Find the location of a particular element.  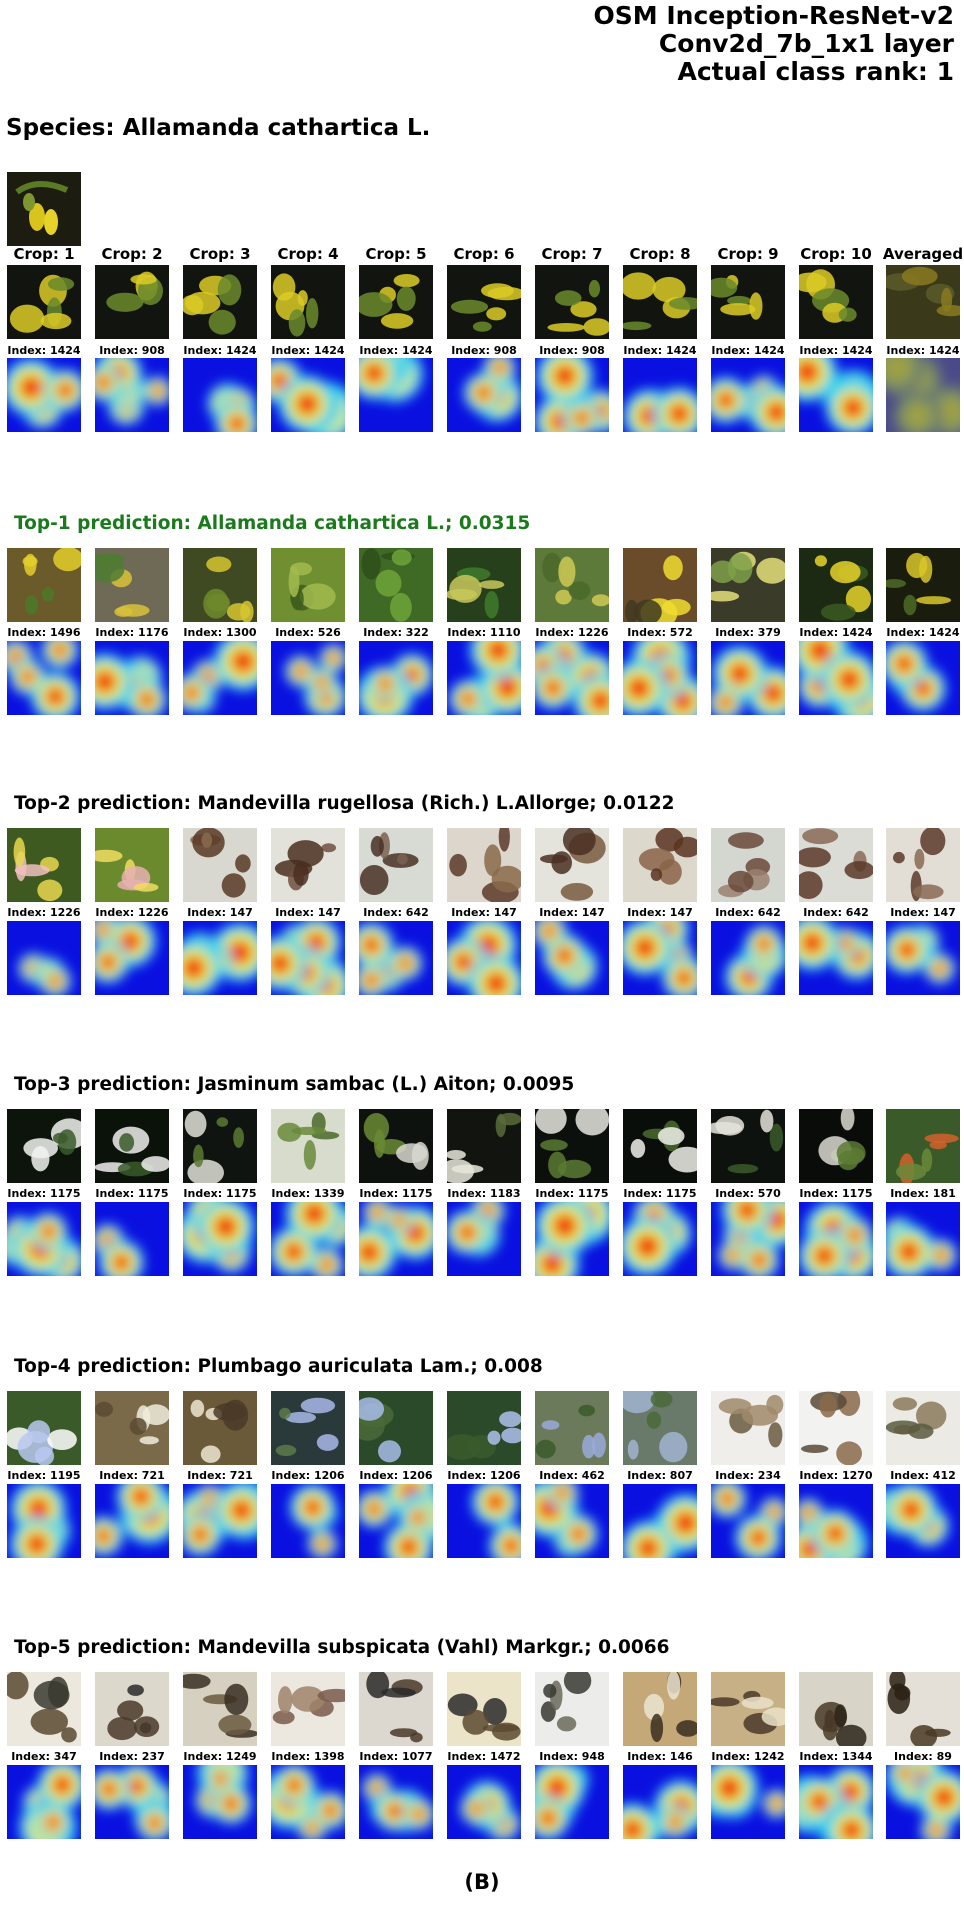

retrieved-index-label: Index: 234 is located at coordinates (748, 1475).